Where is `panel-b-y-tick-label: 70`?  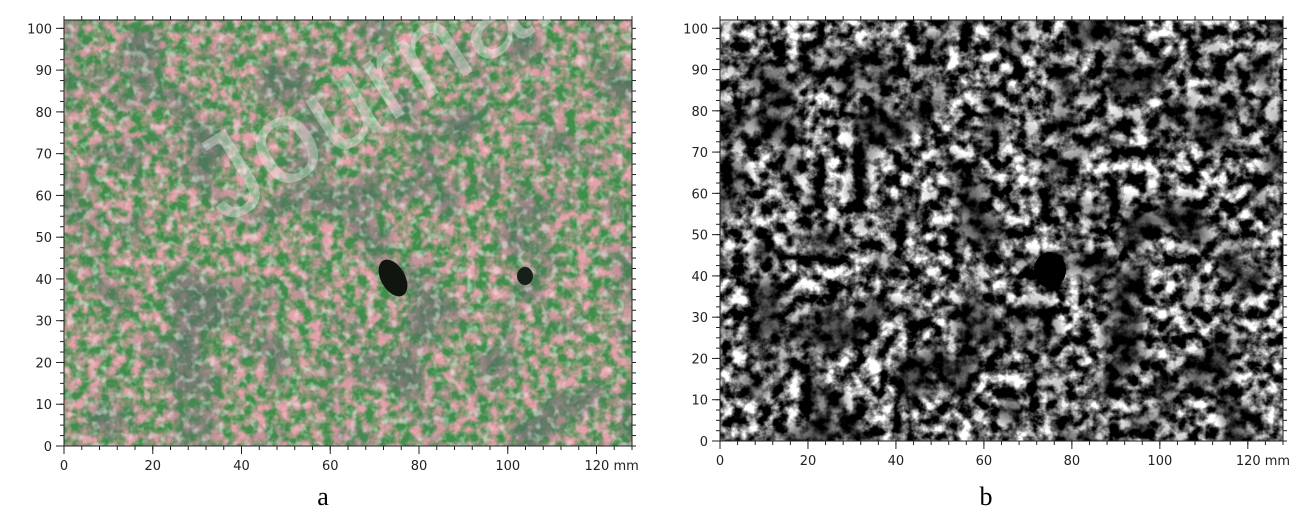 panel-b-y-tick-label: 70 is located at coordinates (699, 153).